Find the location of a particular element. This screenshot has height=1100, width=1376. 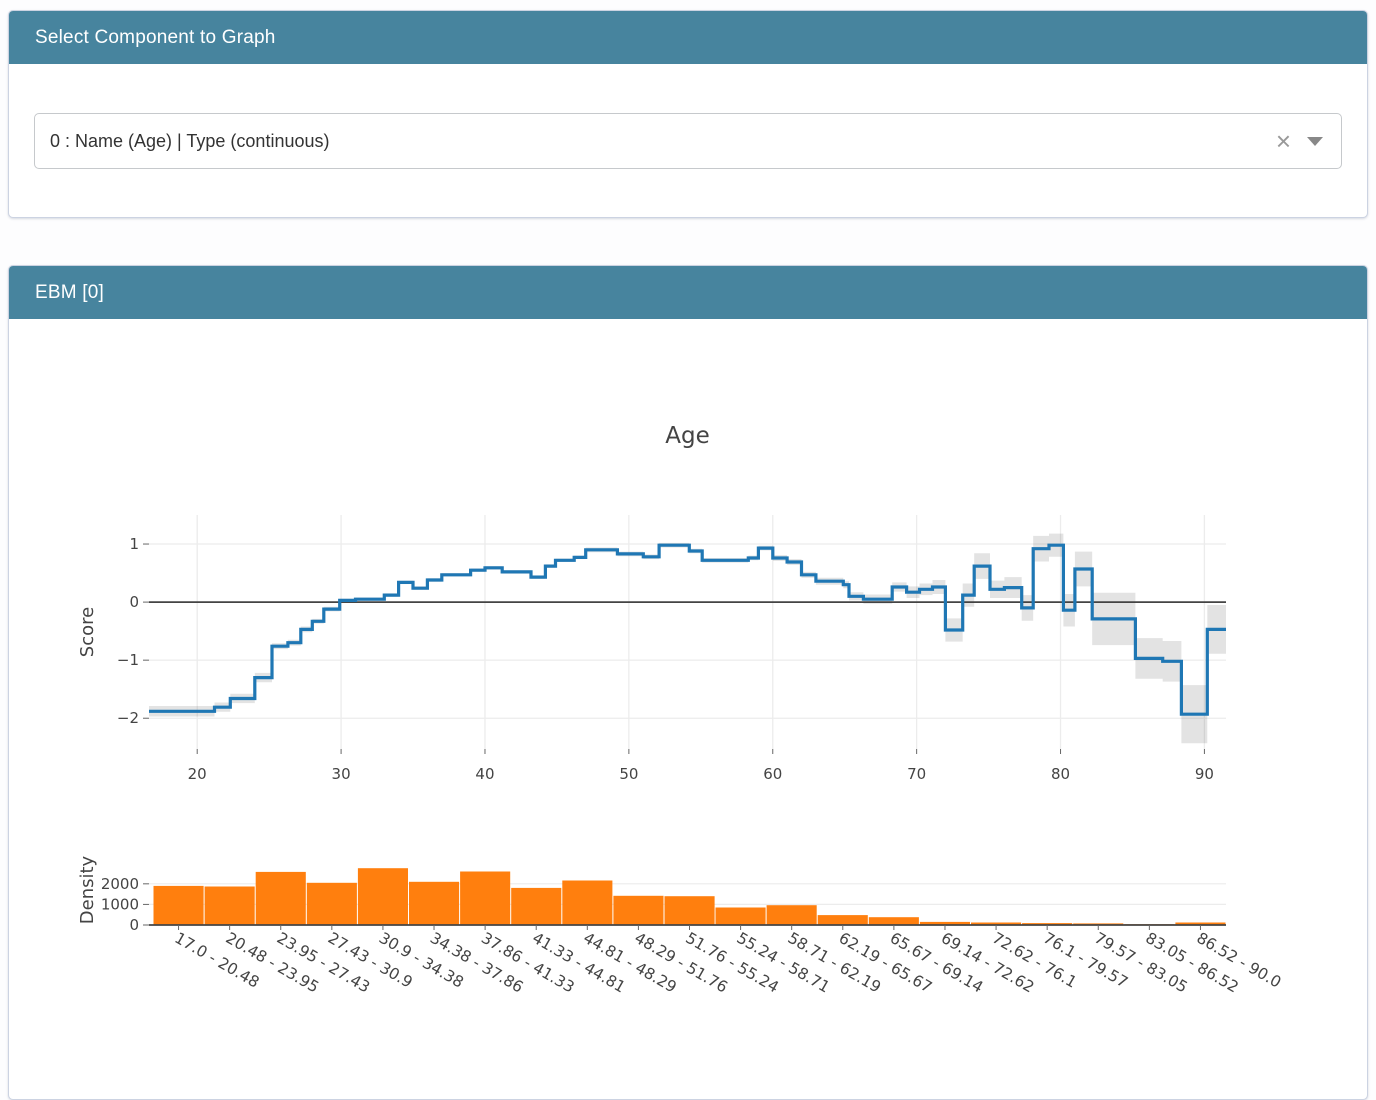

x-tick-label: 60 is located at coordinates (772, 774).